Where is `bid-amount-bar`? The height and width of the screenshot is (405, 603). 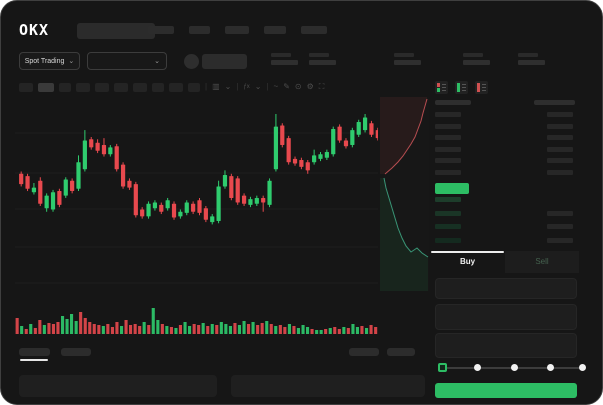
bid-amount-bar is located at coordinates (560, 240).